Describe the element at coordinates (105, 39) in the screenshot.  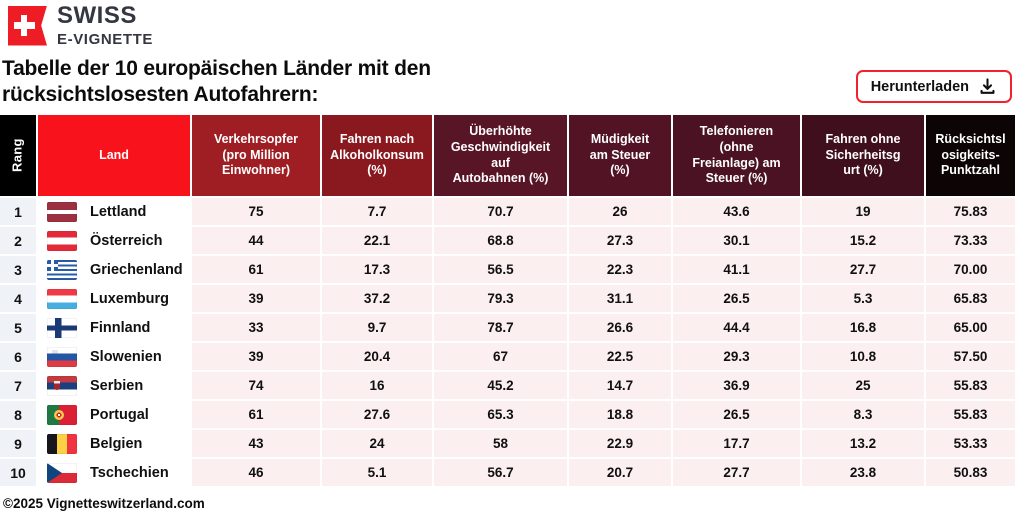
I see `brand-line2: E-VIGNETTE` at that location.